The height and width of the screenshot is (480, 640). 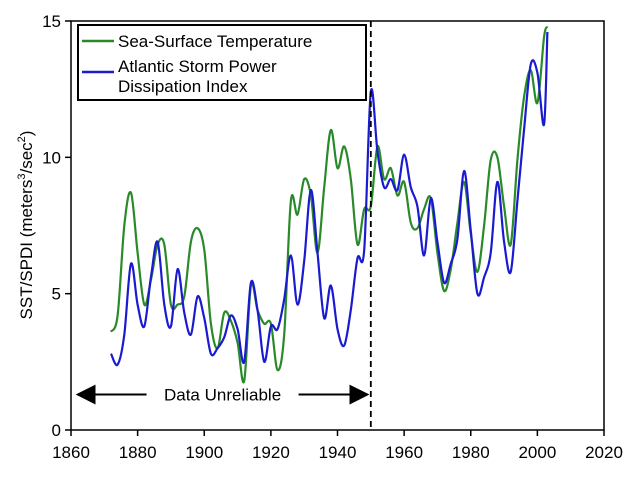 What do you see at coordinates (138, 452) in the screenshot?
I see `x-tick-label: 1880` at bounding box center [138, 452].